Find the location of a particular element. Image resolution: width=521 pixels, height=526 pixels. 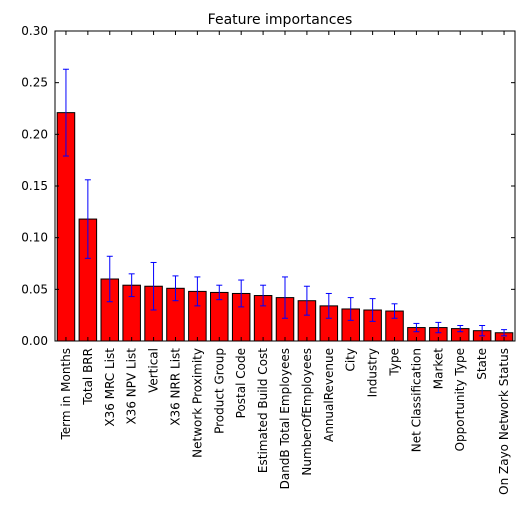

x-tick-label: Net Classification is located at coordinates (416, 400).